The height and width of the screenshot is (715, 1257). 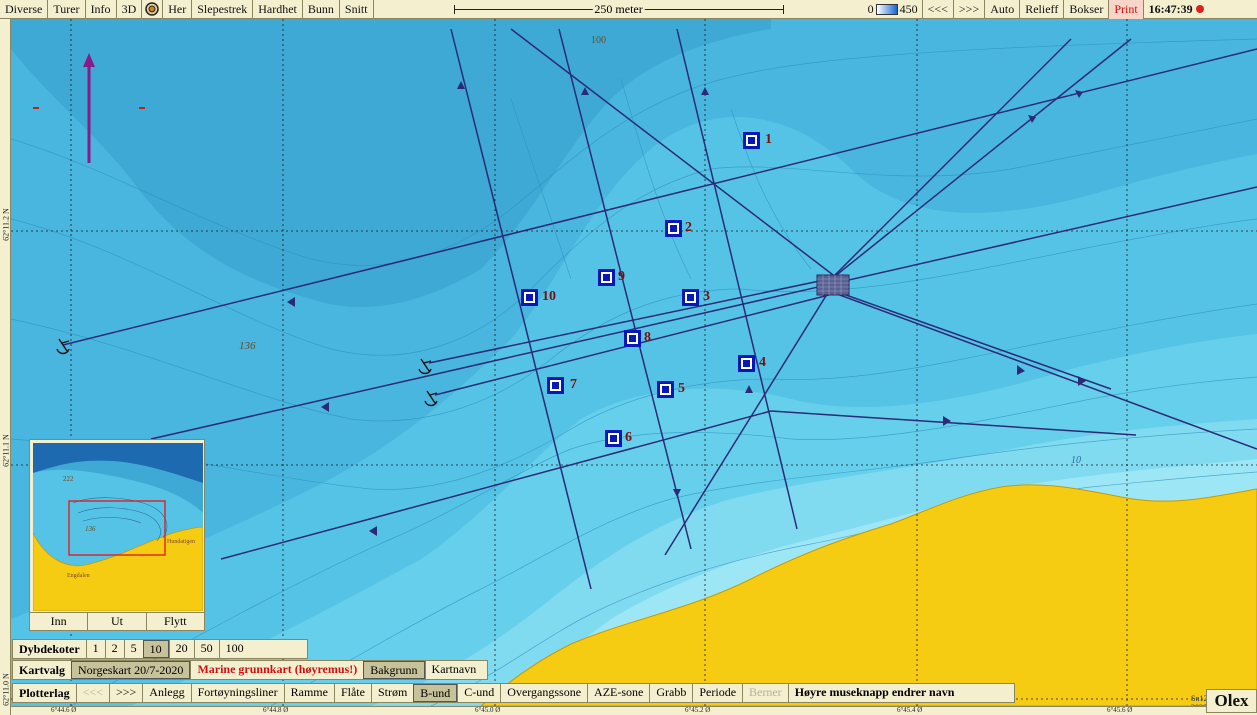 What do you see at coordinates (970, 9) in the screenshot?
I see `next-button: >>>` at bounding box center [970, 9].